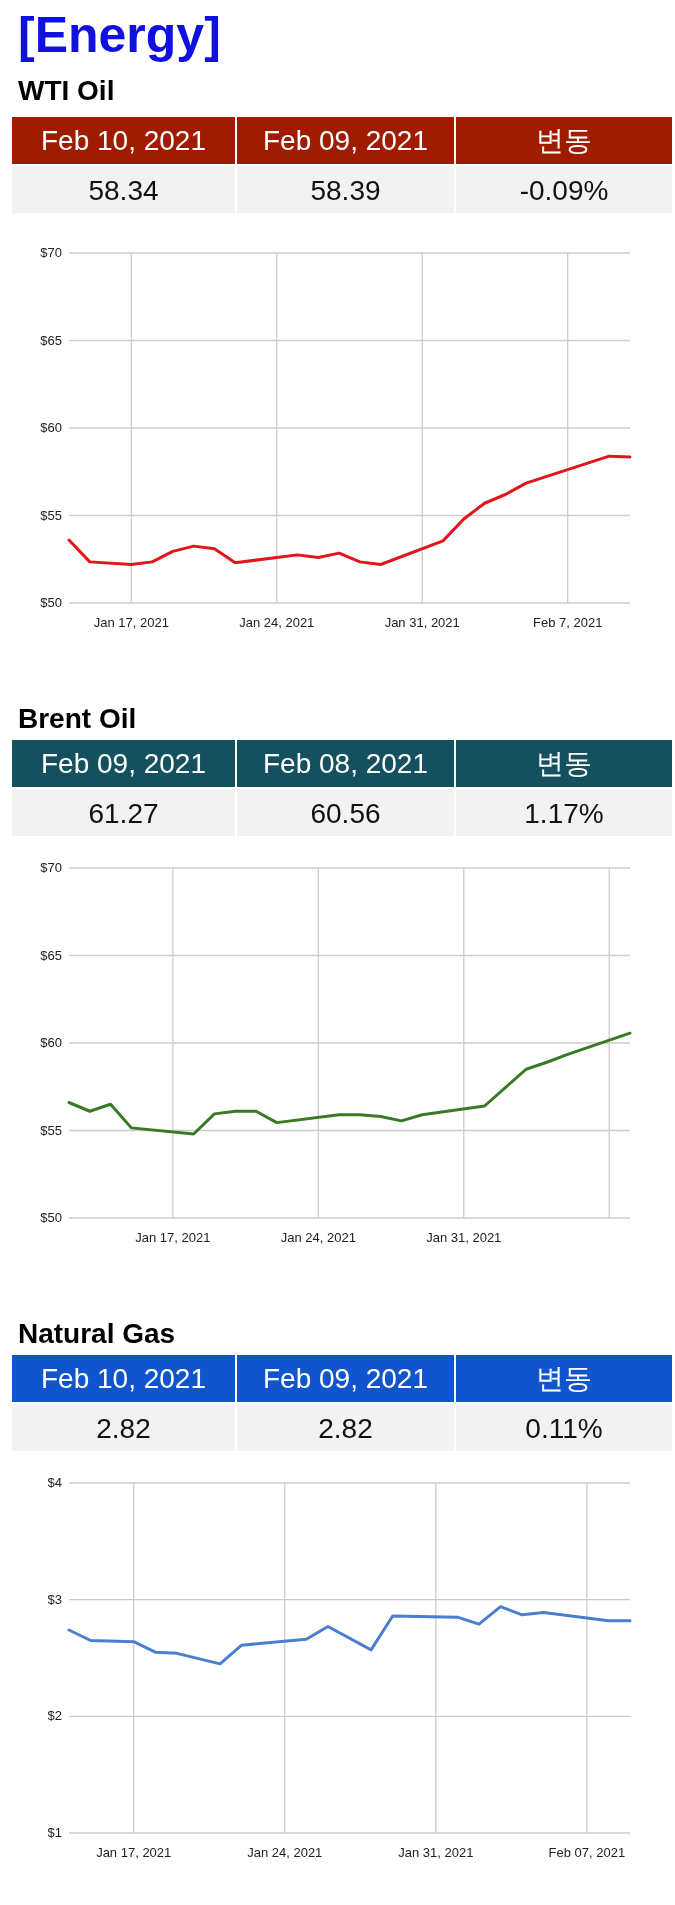 This screenshot has height=1905, width=675. What do you see at coordinates (564, 1428) in the screenshot?
I see `text: 0.11%` at bounding box center [564, 1428].